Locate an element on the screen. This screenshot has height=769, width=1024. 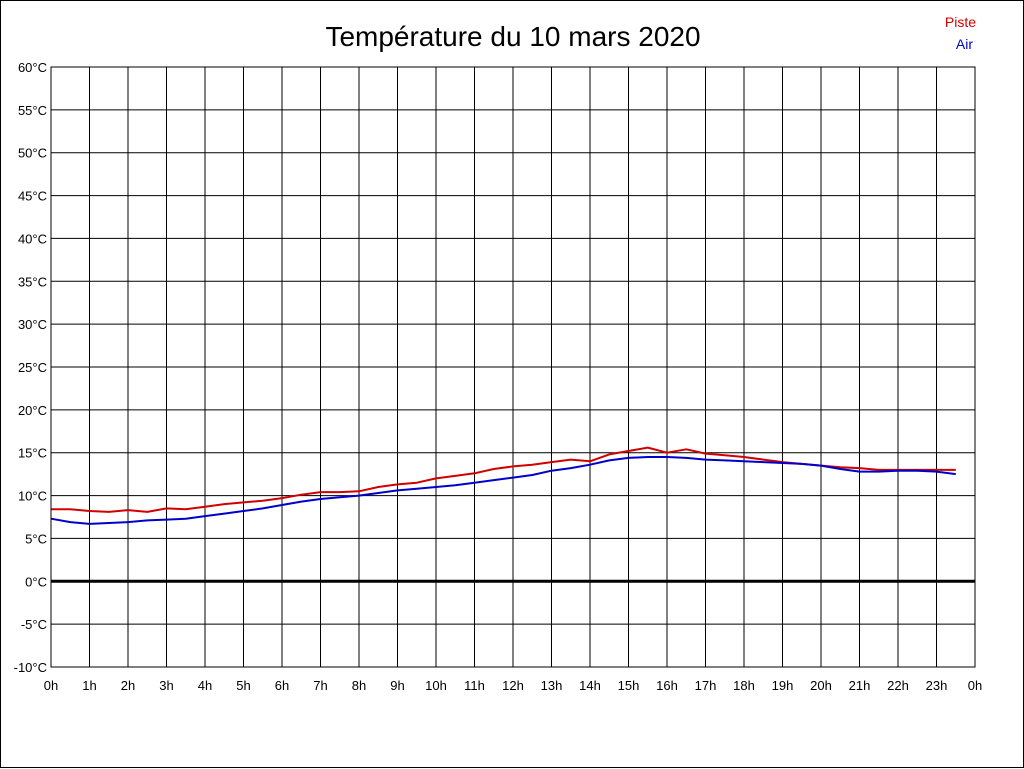
x-tick-label: 2h is located at coordinates (128, 685).